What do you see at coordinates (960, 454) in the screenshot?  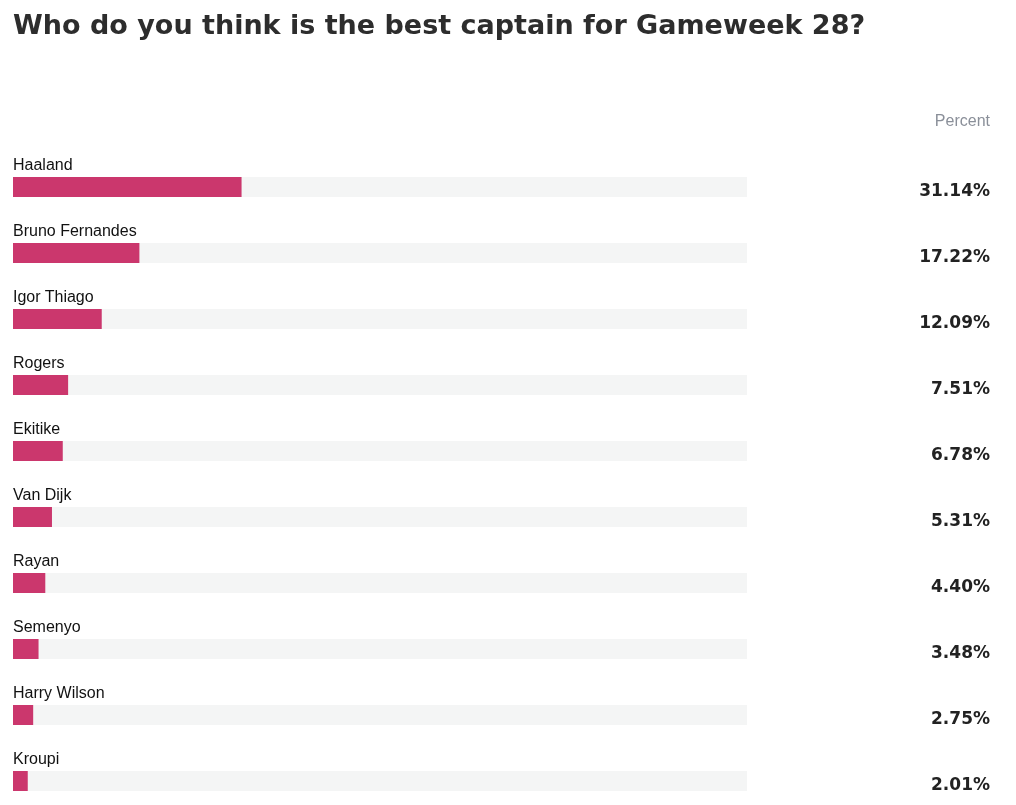 I see `data-label: 6.78%` at bounding box center [960, 454].